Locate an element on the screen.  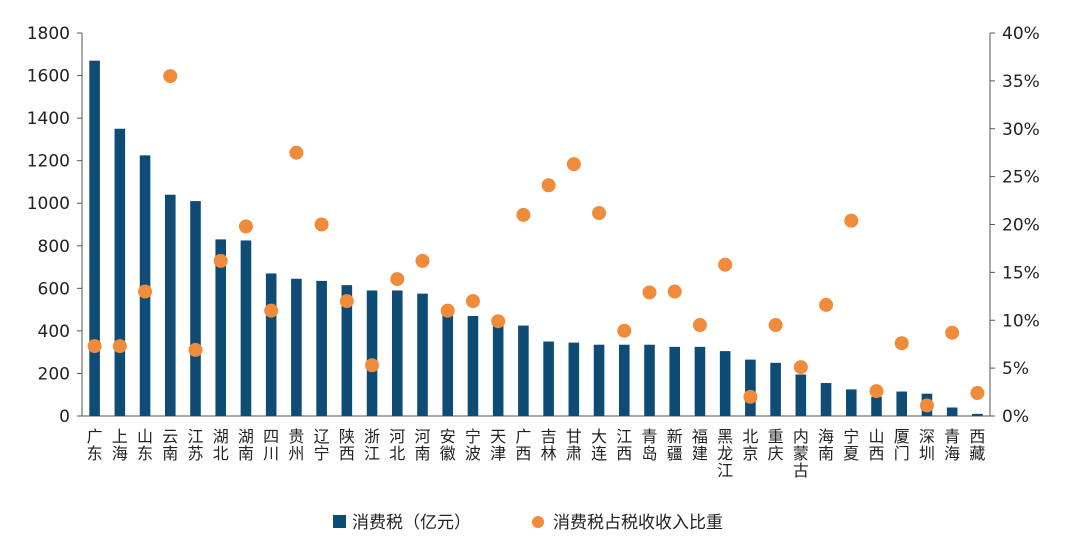
category-label: 大连 is located at coordinates (599, 445).